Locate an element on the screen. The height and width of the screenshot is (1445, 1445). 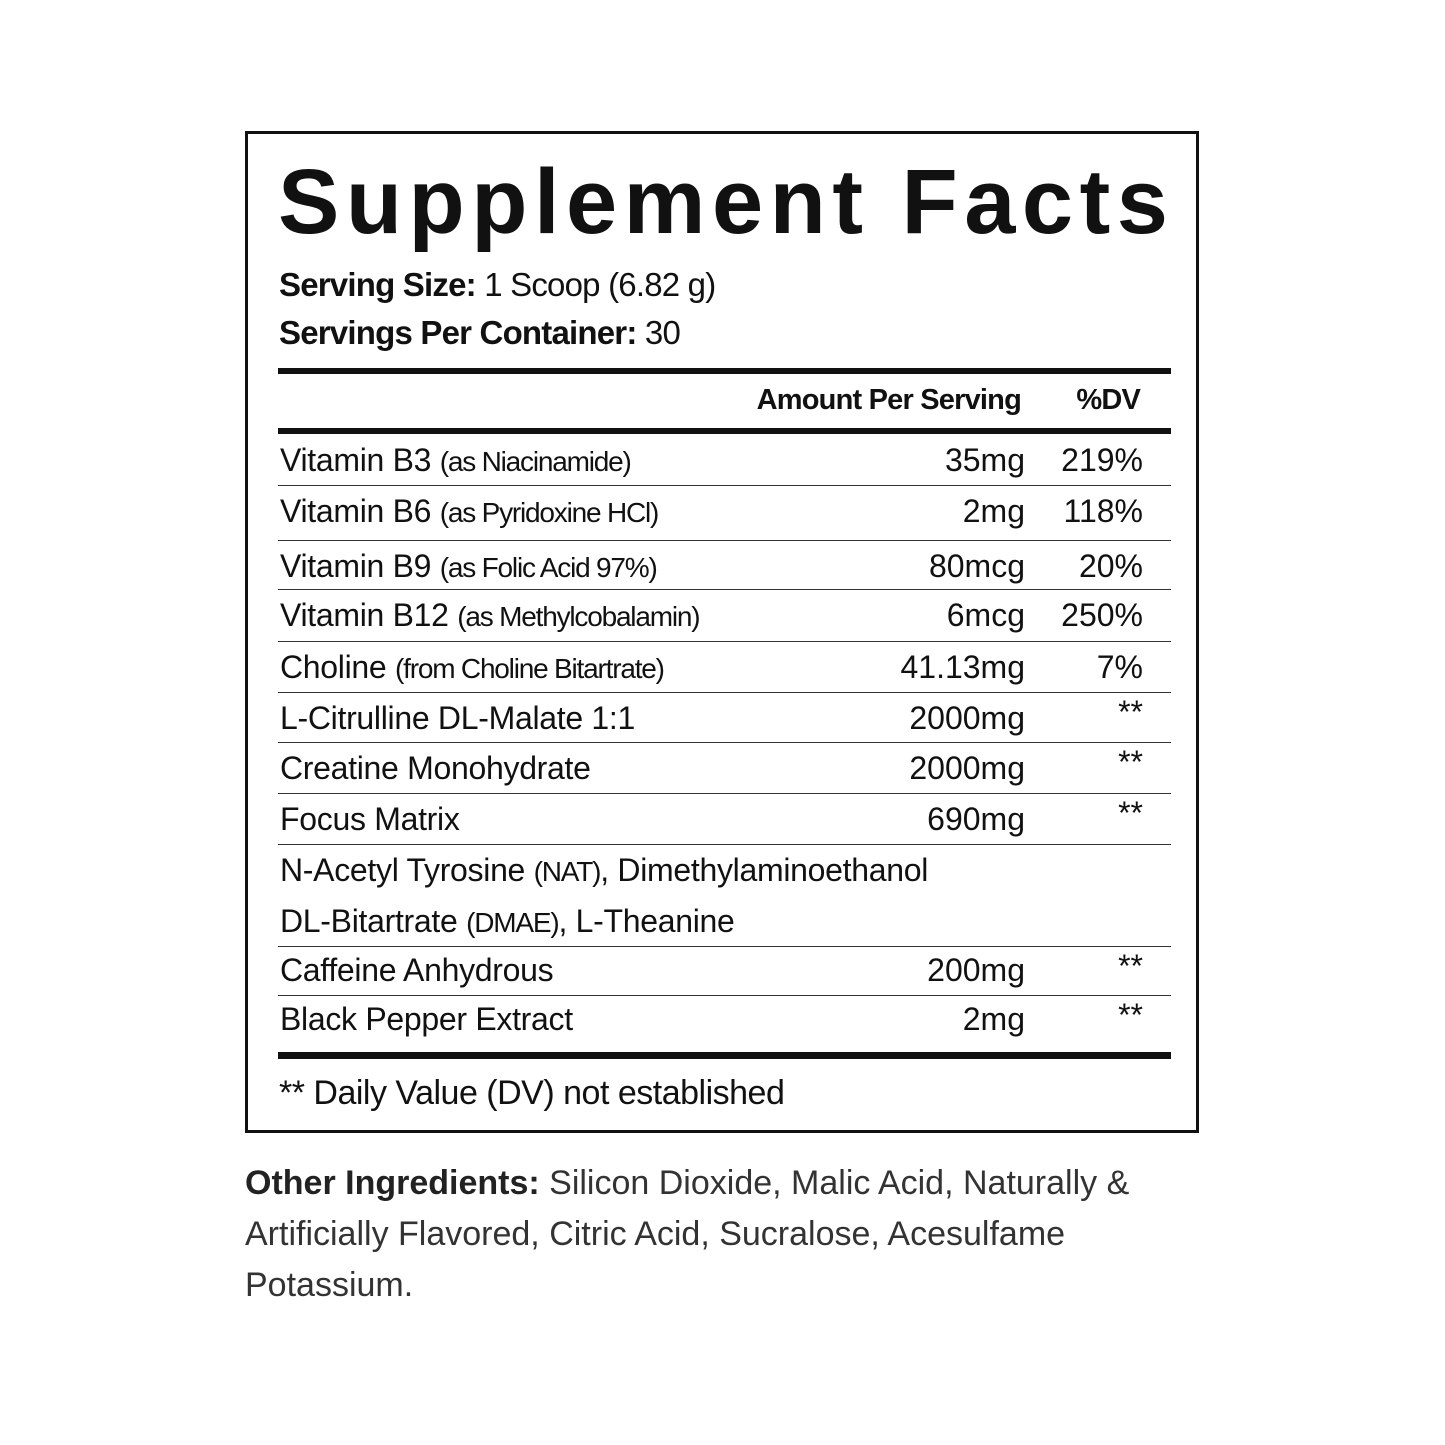
nutrient-row: L-Citrulline DL-Malate 1:1 2000mg ** is located at coordinates (724, 717).